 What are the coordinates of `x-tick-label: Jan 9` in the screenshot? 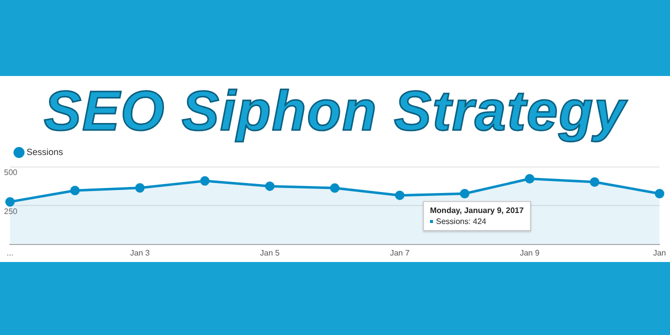 It's located at (530, 253).